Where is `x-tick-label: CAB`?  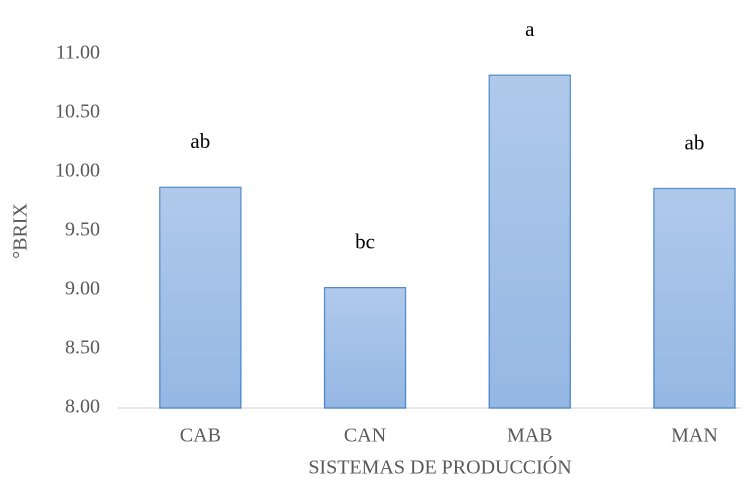
x-tick-label: CAB is located at coordinates (200, 436).